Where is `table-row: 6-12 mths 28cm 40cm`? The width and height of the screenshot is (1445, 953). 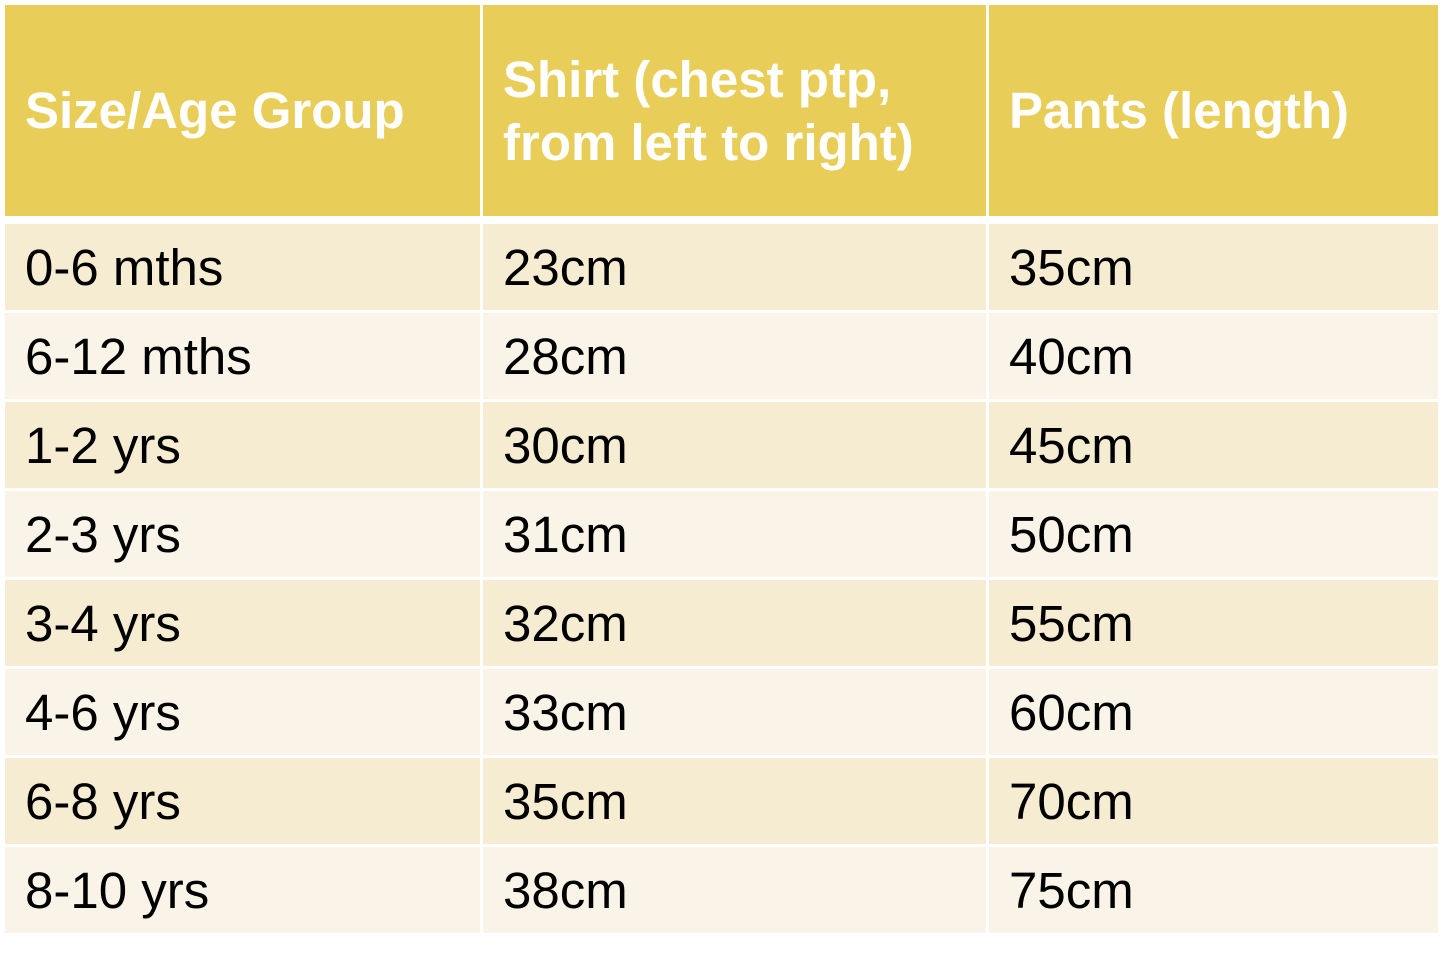
table-row: 6-12 mths 28cm 40cm is located at coordinates (721, 356).